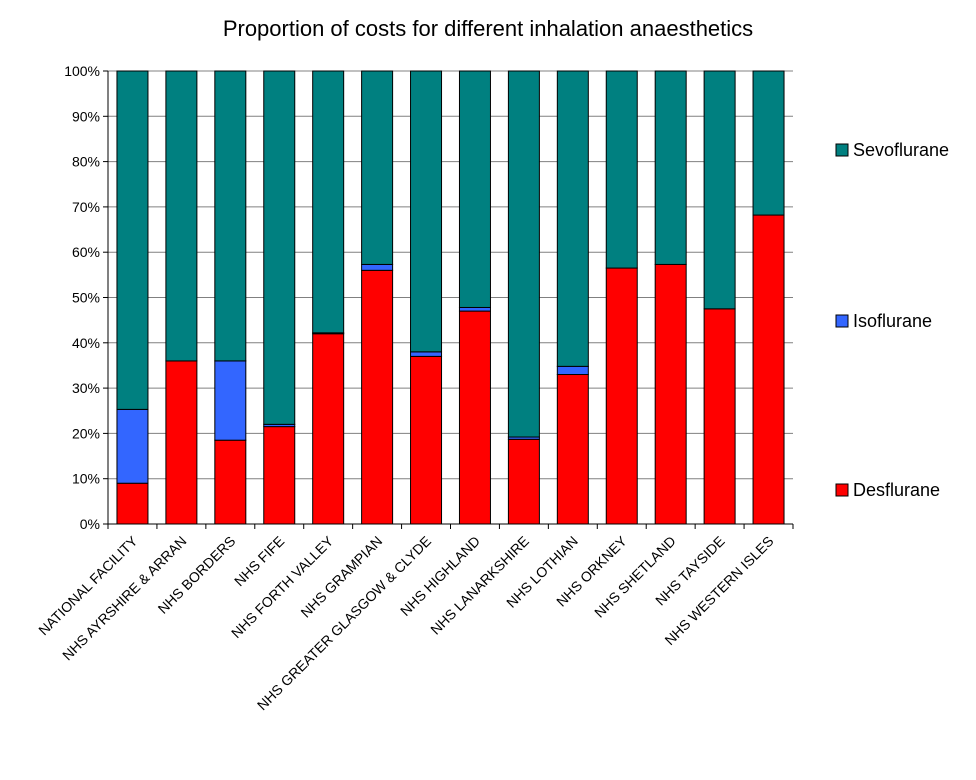 This screenshot has height=780, width=976. Describe the element at coordinates (90, 524) in the screenshot. I see `y-tick-label: 0%` at that location.